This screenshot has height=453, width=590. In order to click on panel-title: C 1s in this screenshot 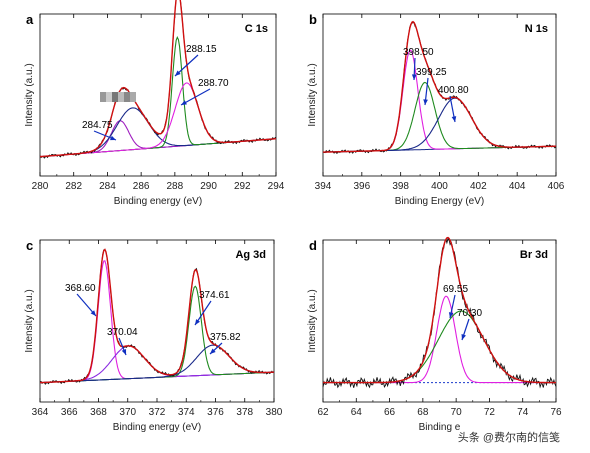, I will do `click(256, 29)`.